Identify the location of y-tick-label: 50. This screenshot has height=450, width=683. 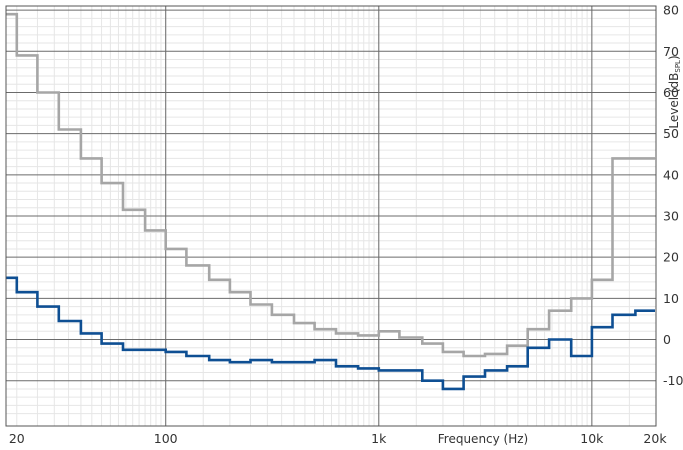
(671, 133).